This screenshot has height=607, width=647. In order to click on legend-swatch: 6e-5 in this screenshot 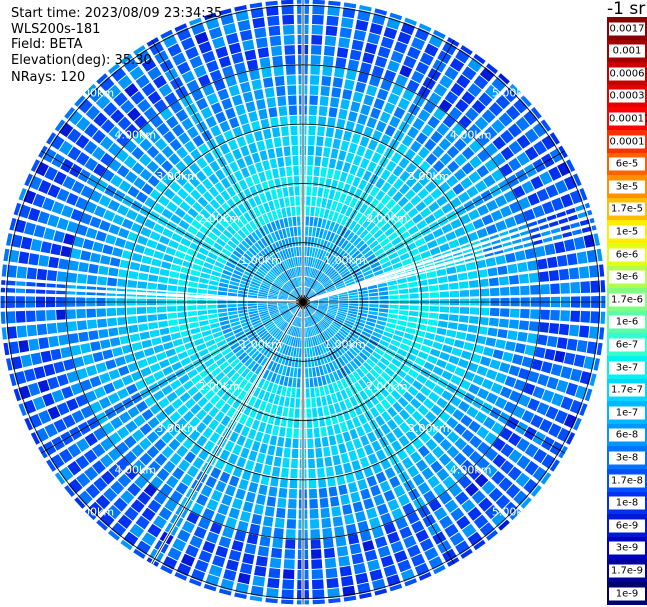, I will do `click(627, 164)`.